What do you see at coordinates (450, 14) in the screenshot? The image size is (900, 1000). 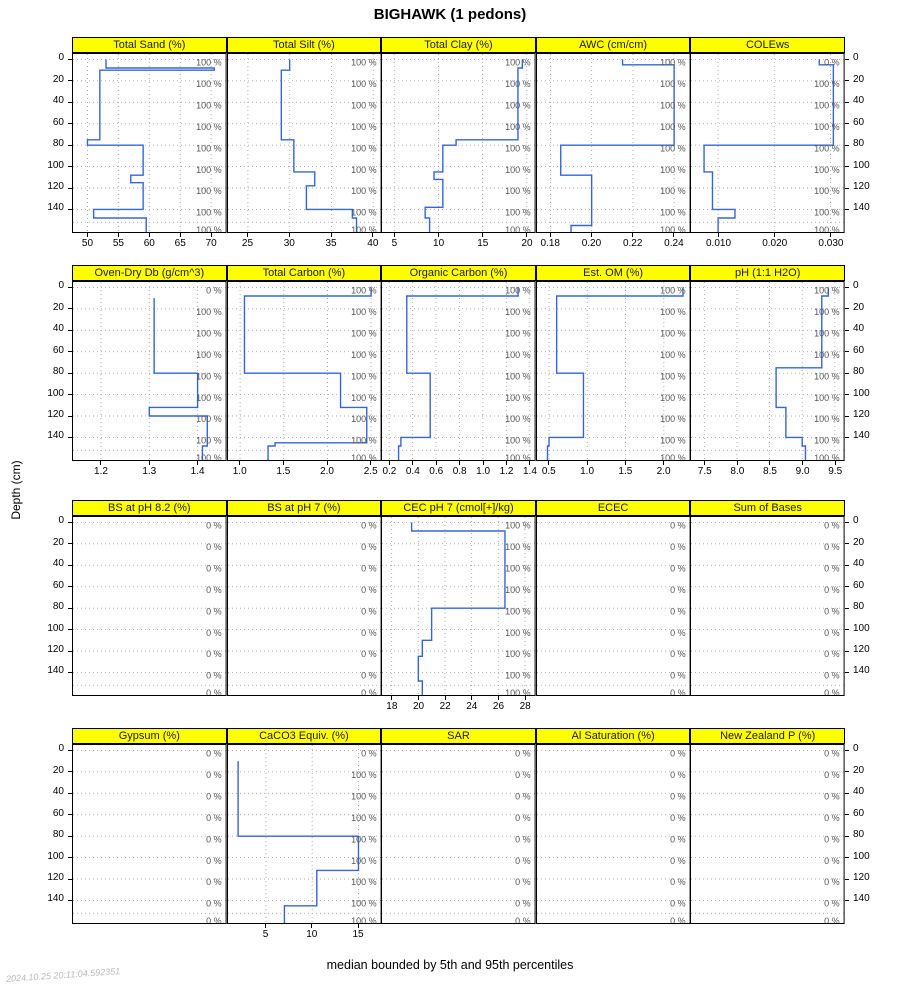 I see `chart-title: BIGHAWK (1 pedons)` at bounding box center [450, 14].